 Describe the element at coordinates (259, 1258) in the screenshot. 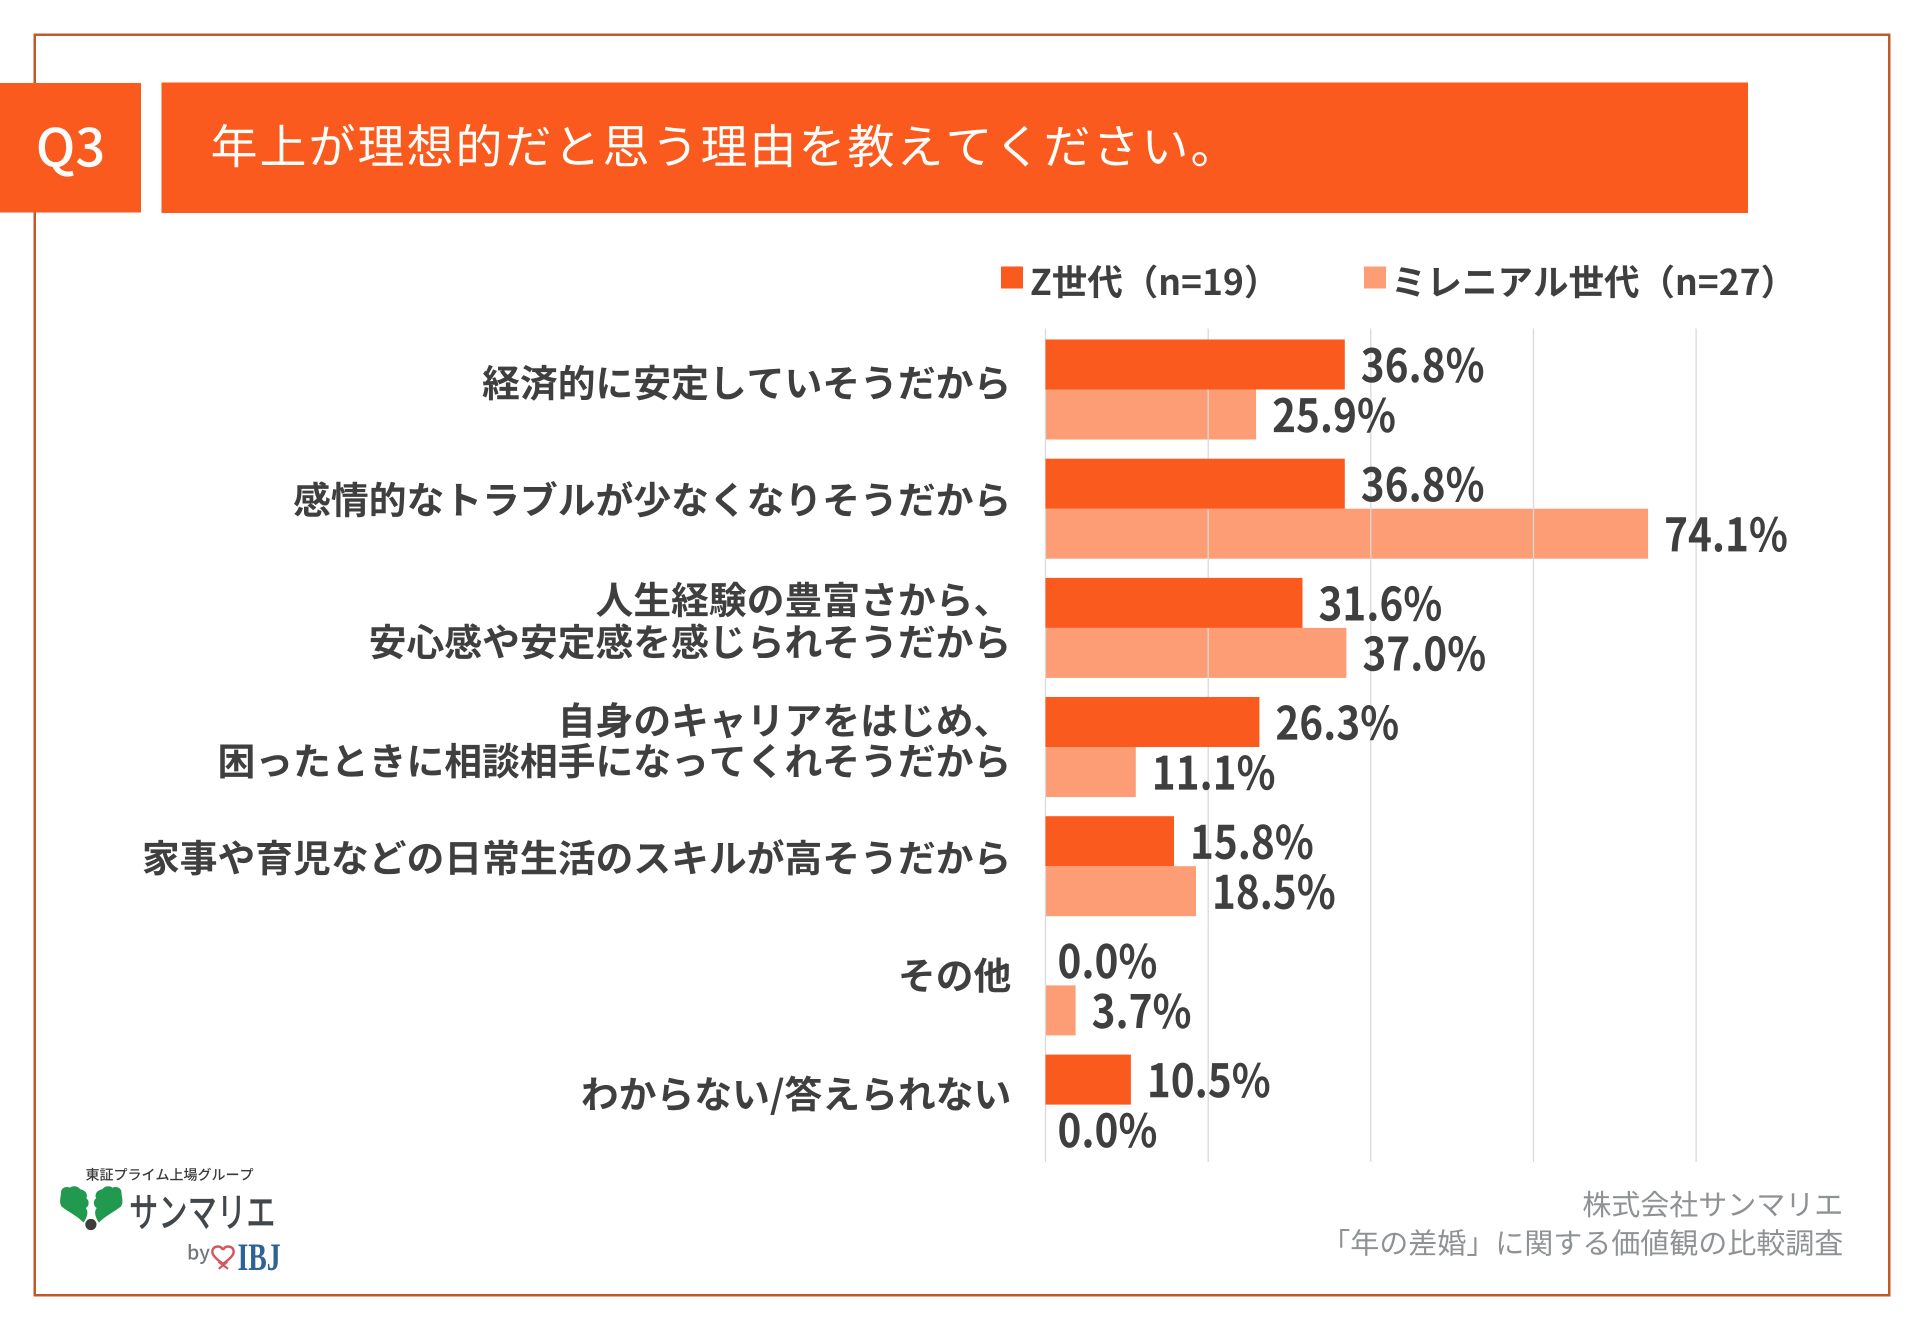

I see `svg-text: IBJ` at that location.